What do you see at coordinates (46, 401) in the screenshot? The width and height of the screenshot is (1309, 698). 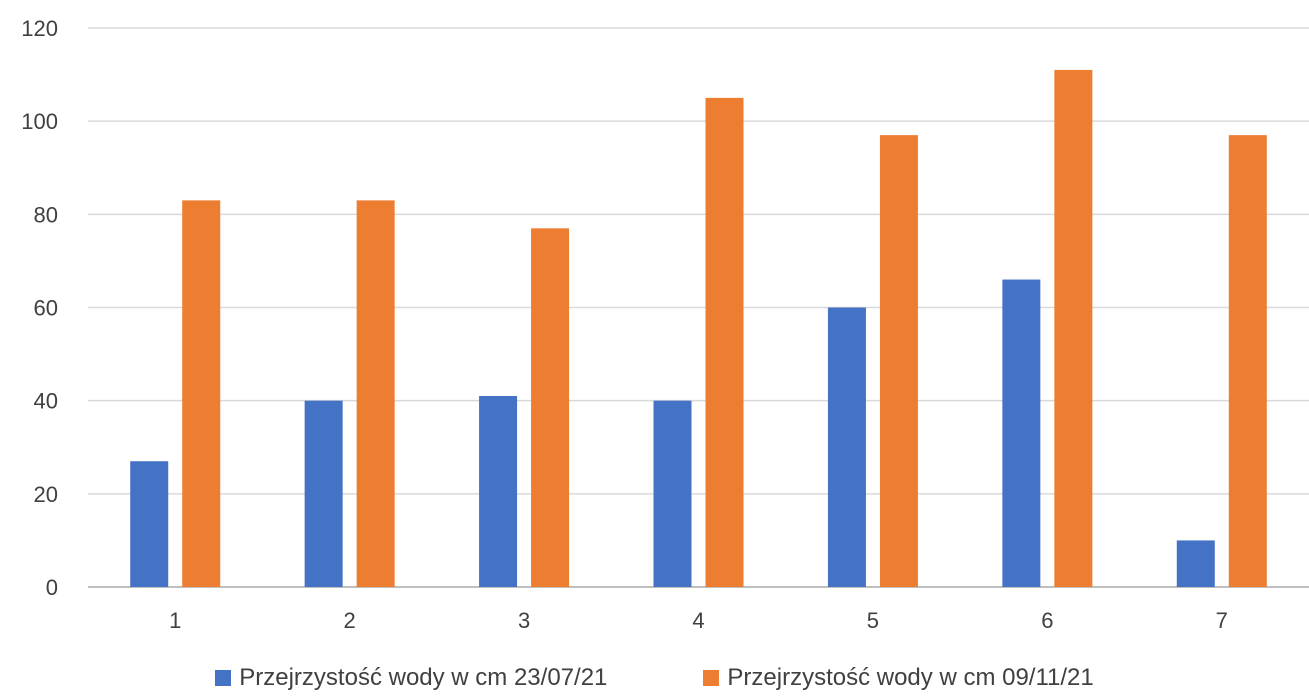 I see `y-tick-label: 40` at bounding box center [46, 401].